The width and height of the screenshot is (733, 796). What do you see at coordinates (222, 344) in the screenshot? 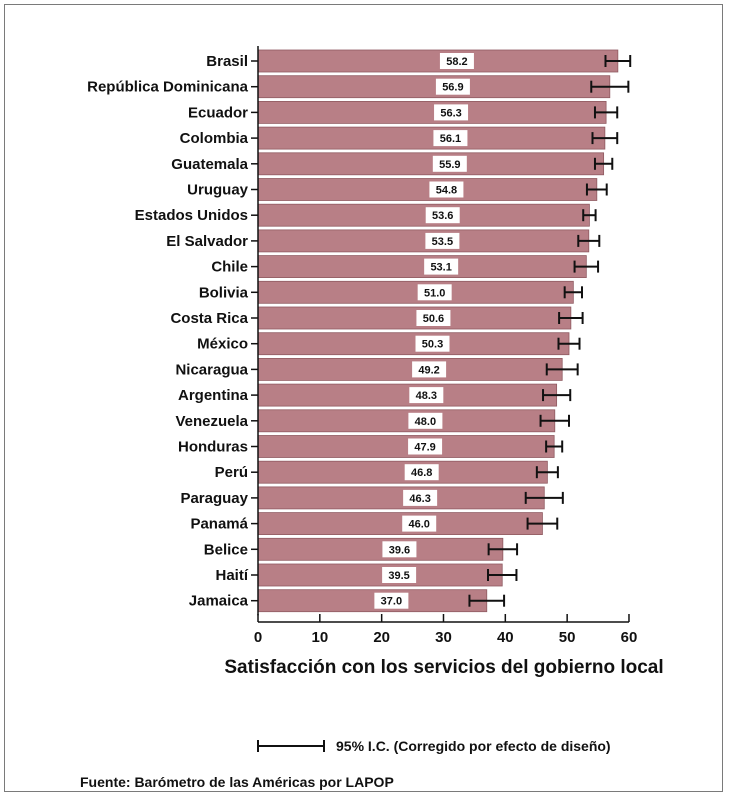
I see `category-label: México` at bounding box center [222, 344].